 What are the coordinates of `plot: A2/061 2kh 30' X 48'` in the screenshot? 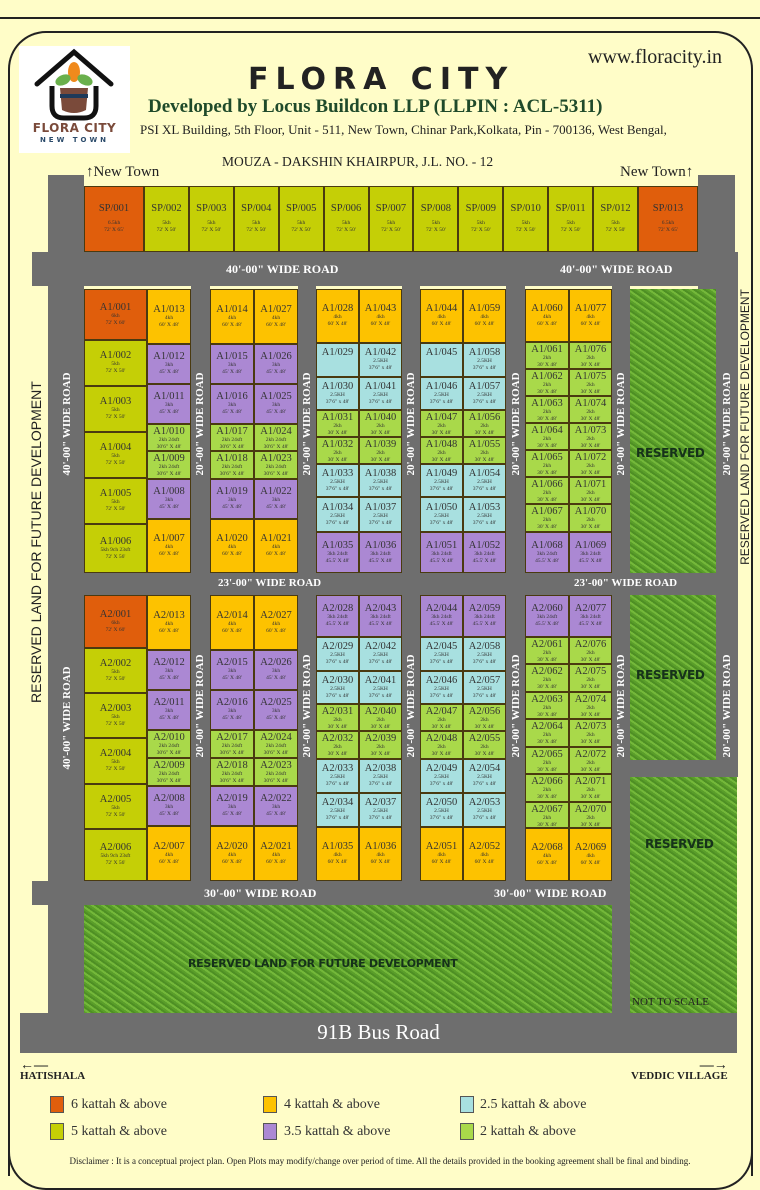 It's located at (547, 650).